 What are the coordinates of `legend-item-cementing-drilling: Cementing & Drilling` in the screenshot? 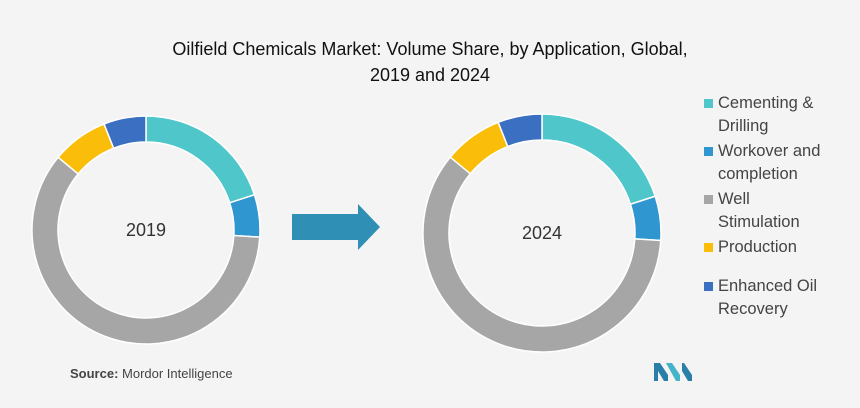 It's located at (779, 115).